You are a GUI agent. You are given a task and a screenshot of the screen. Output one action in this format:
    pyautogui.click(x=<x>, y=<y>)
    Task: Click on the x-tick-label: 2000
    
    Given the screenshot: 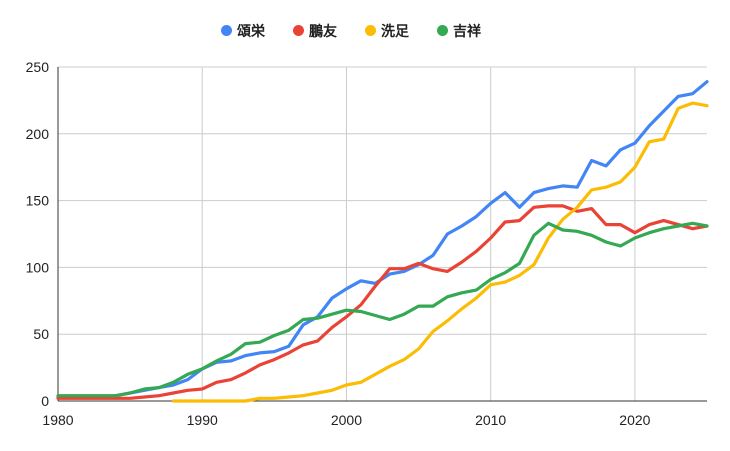 What is the action you would take?
    pyautogui.click(x=346, y=420)
    